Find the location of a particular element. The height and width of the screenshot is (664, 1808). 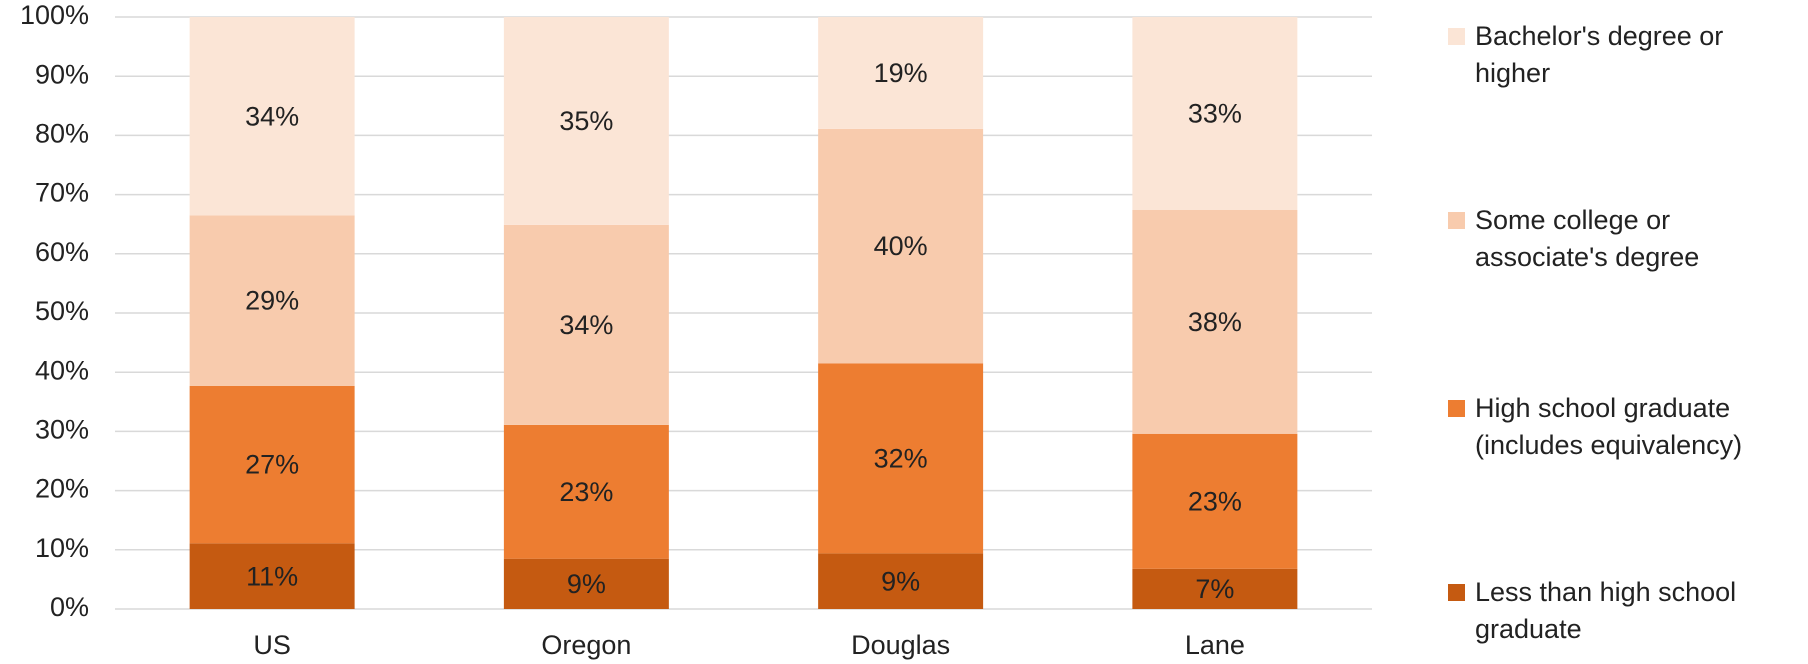

data-label: 19% is located at coordinates (901, 73).